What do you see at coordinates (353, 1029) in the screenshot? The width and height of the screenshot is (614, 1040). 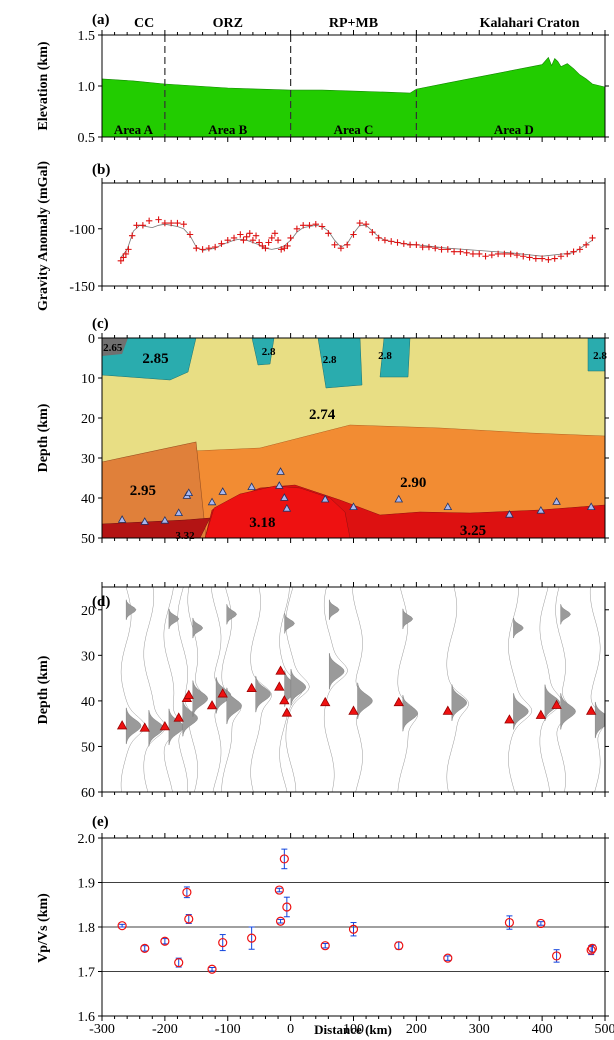 I see `x-axis-label: Distance (km)` at bounding box center [353, 1029].